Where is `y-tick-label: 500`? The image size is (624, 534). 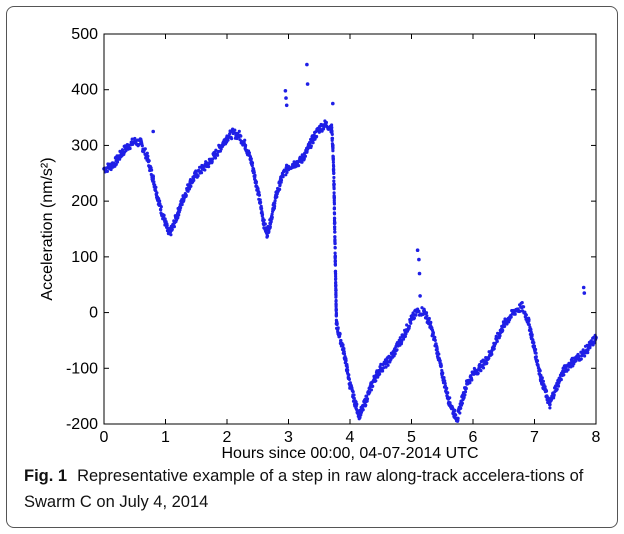
y-tick-label: 500 is located at coordinates (84, 34).